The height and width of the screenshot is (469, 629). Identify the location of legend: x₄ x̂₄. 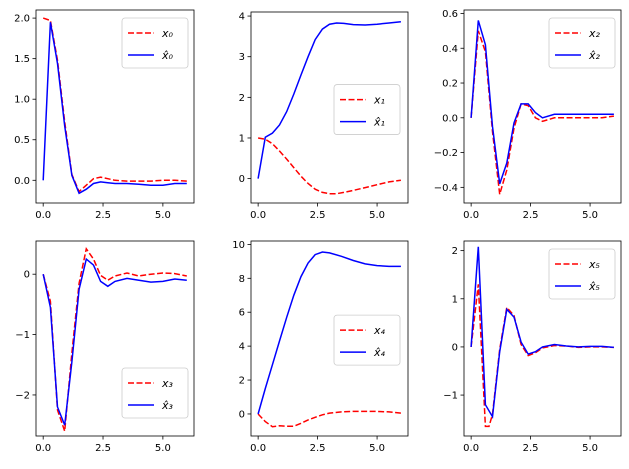
(367, 340).